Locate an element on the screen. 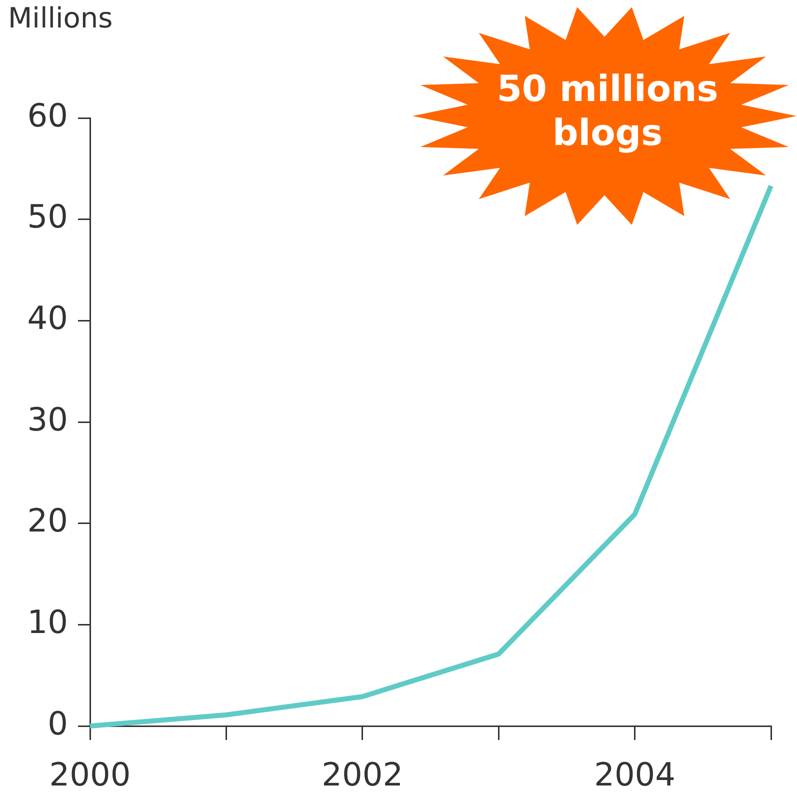 Image resolution: width=797 pixels, height=810 pixels. x-tick-label: 2002 is located at coordinates (363, 775).